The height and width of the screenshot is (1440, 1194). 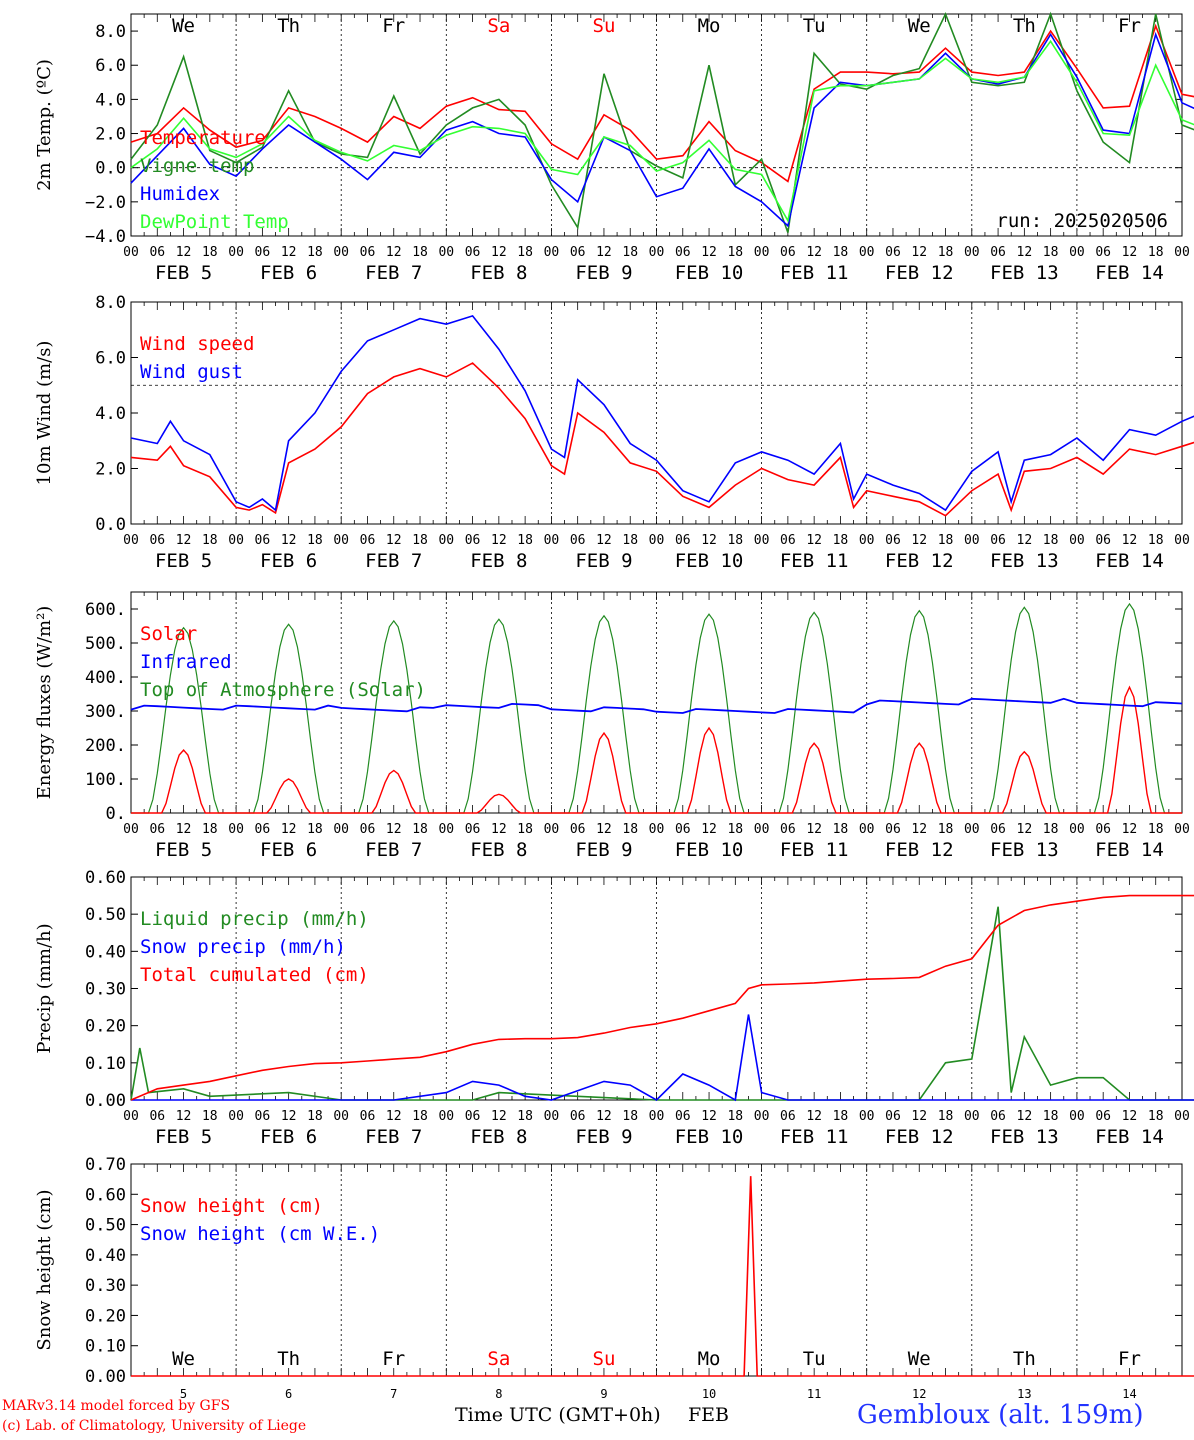 I want to click on legend-snow-height-cm-: Snow height (cm), so click(x=231, y=1206).